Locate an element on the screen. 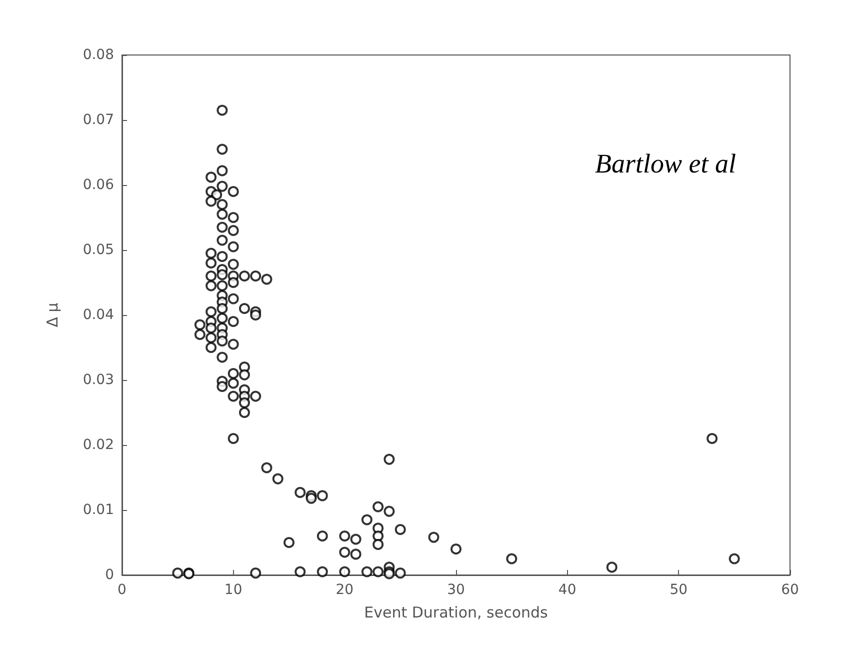 This screenshot has width=866, height=650. x-tick-label: 50 is located at coordinates (679, 590).